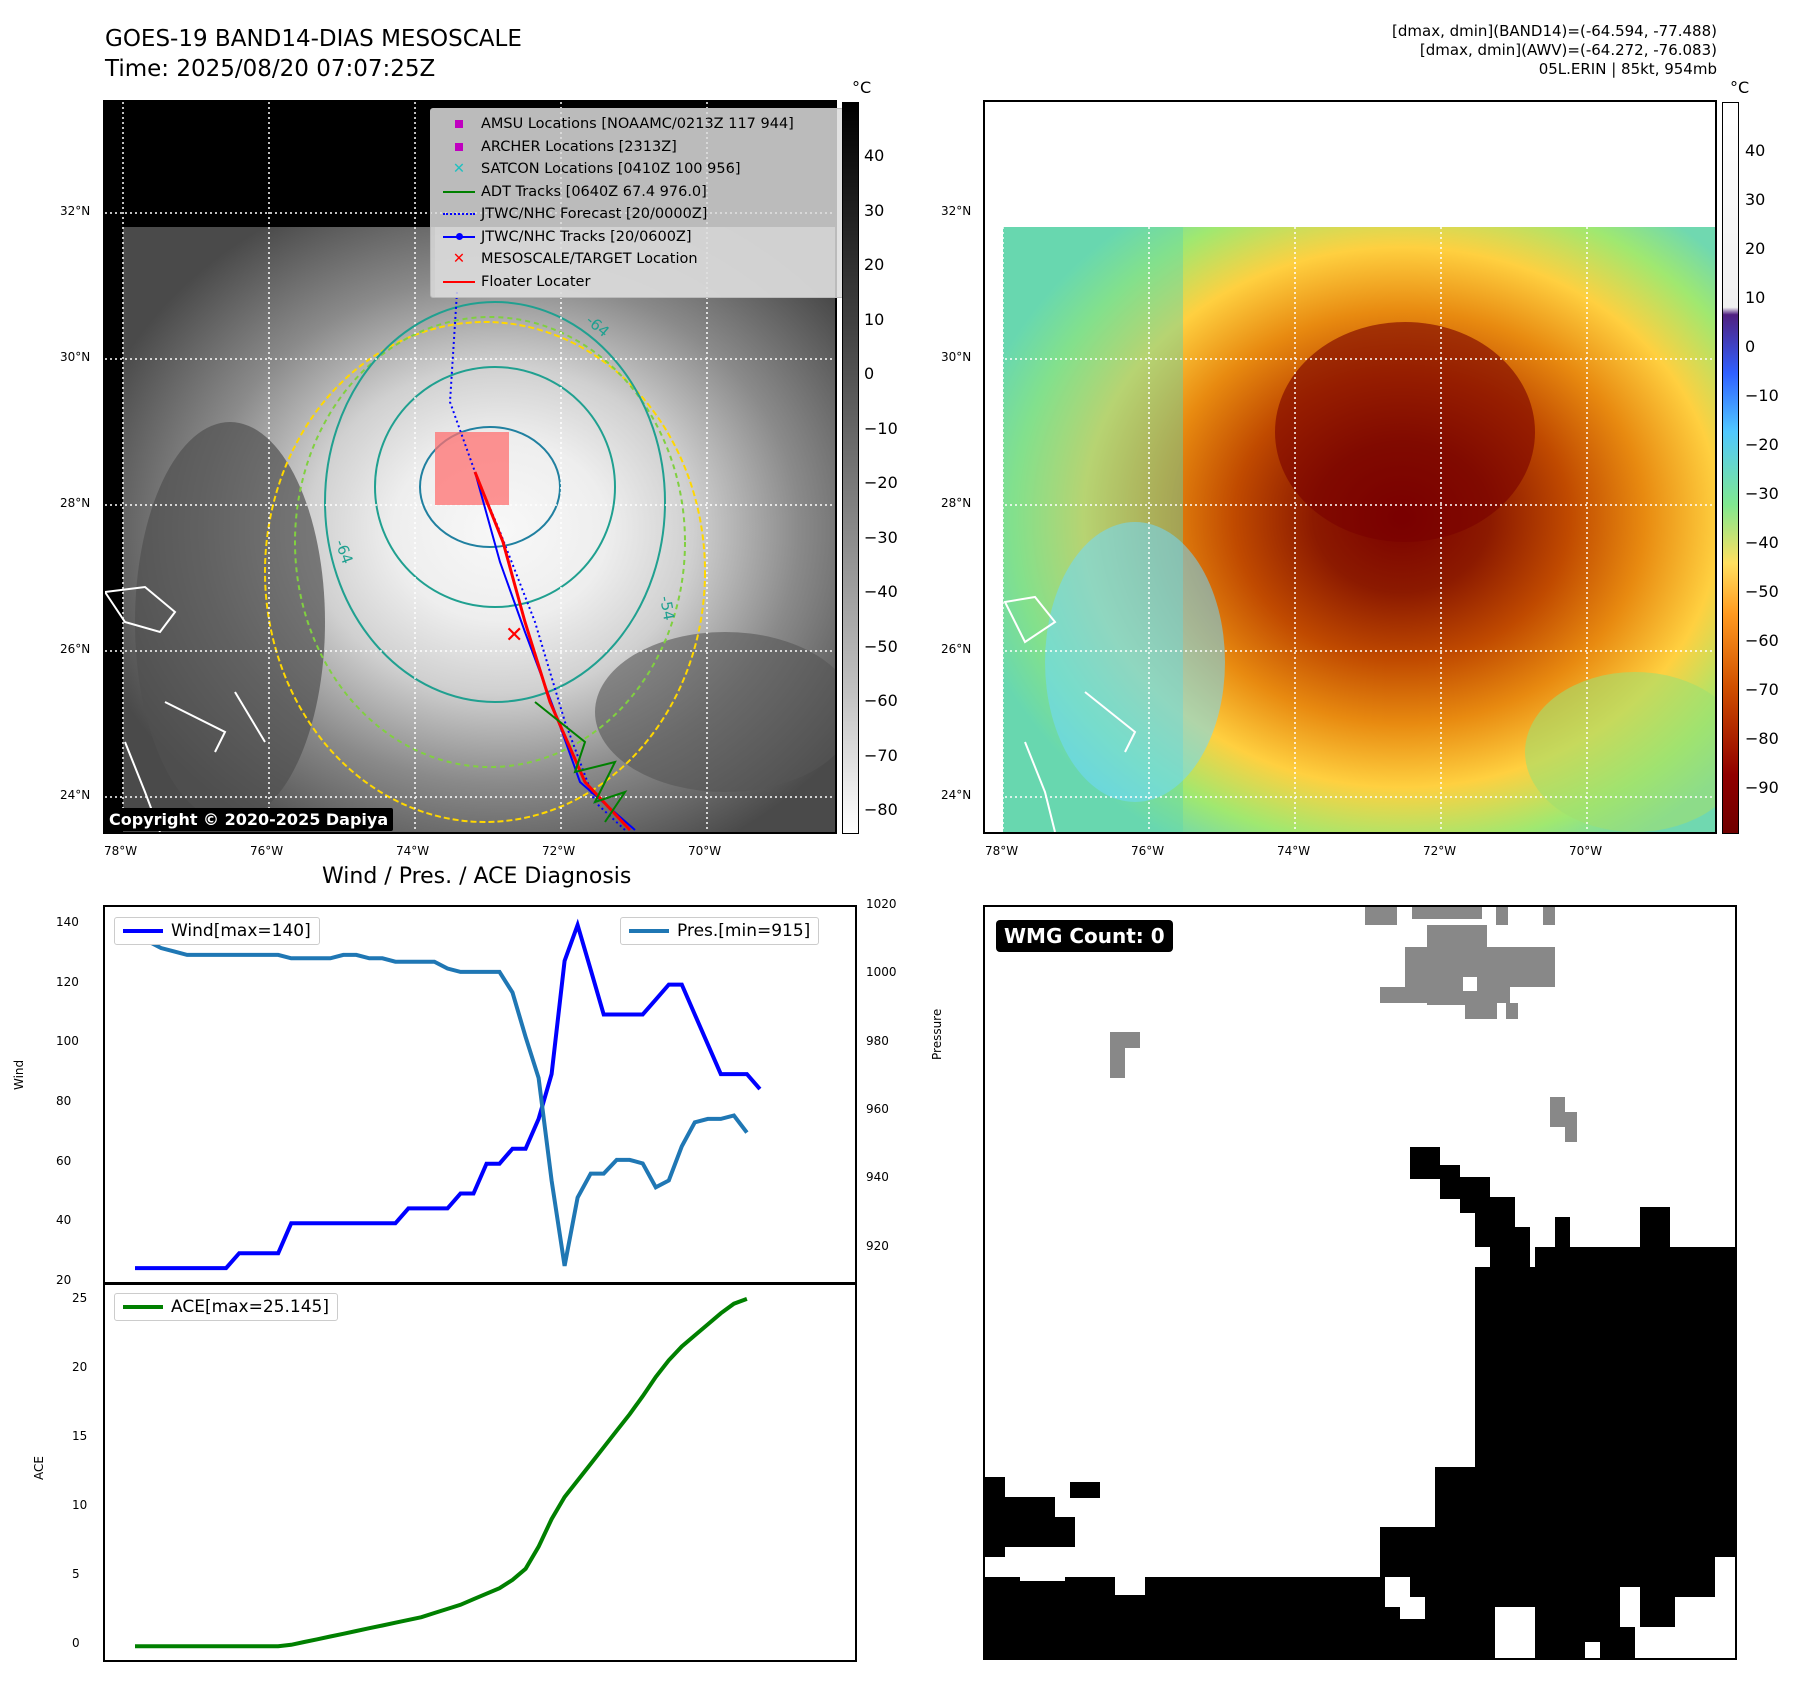 The image size is (1797, 1690). What do you see at coordinates (39, 1468) in the screenshot?
I see `ace-axis-label: ACE` at bounding box center [39, 1468].